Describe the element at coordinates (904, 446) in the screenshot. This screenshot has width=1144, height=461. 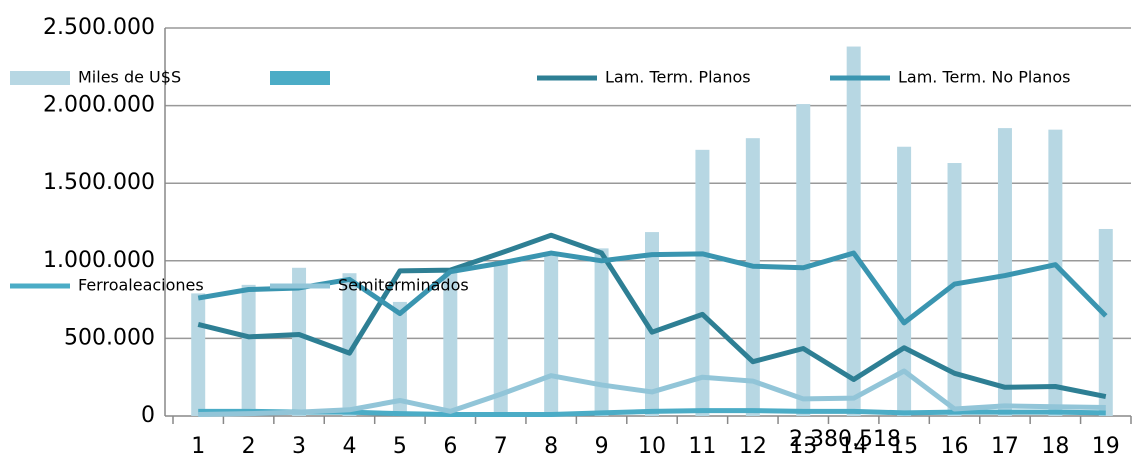
I see `x-tick-label: 15` at that location.